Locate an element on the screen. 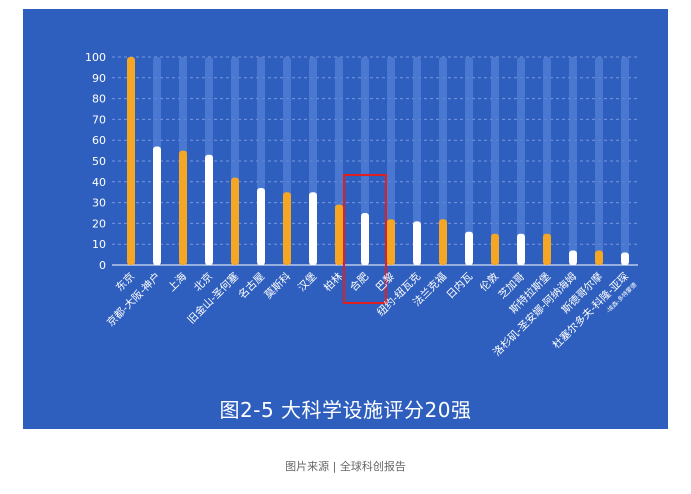 This screenshot has width=691, height=494. y-tick-label: 30 is located at coordinates (99, 203).